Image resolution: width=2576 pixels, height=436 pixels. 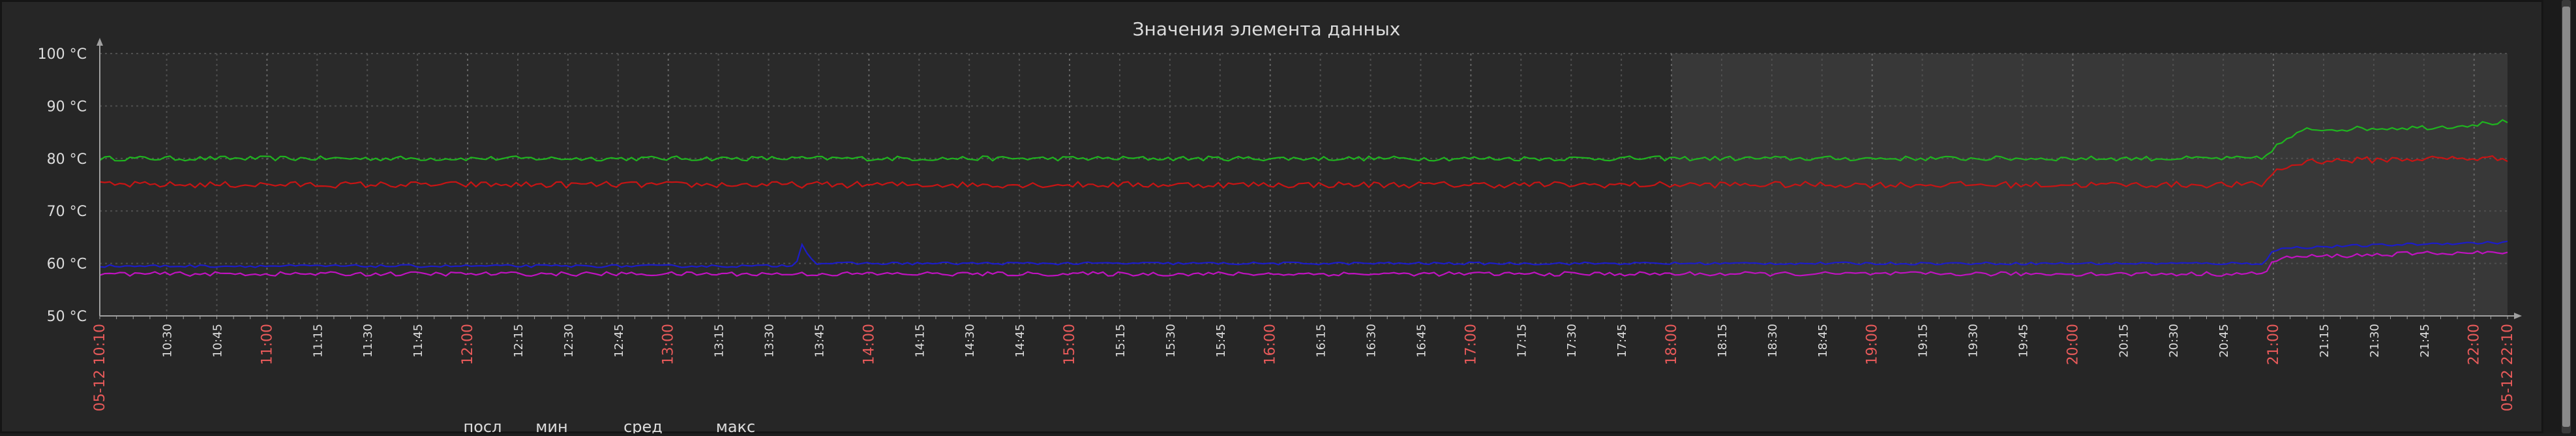 I want to click on x-axis-arrow, so click(x=2518, y=316).